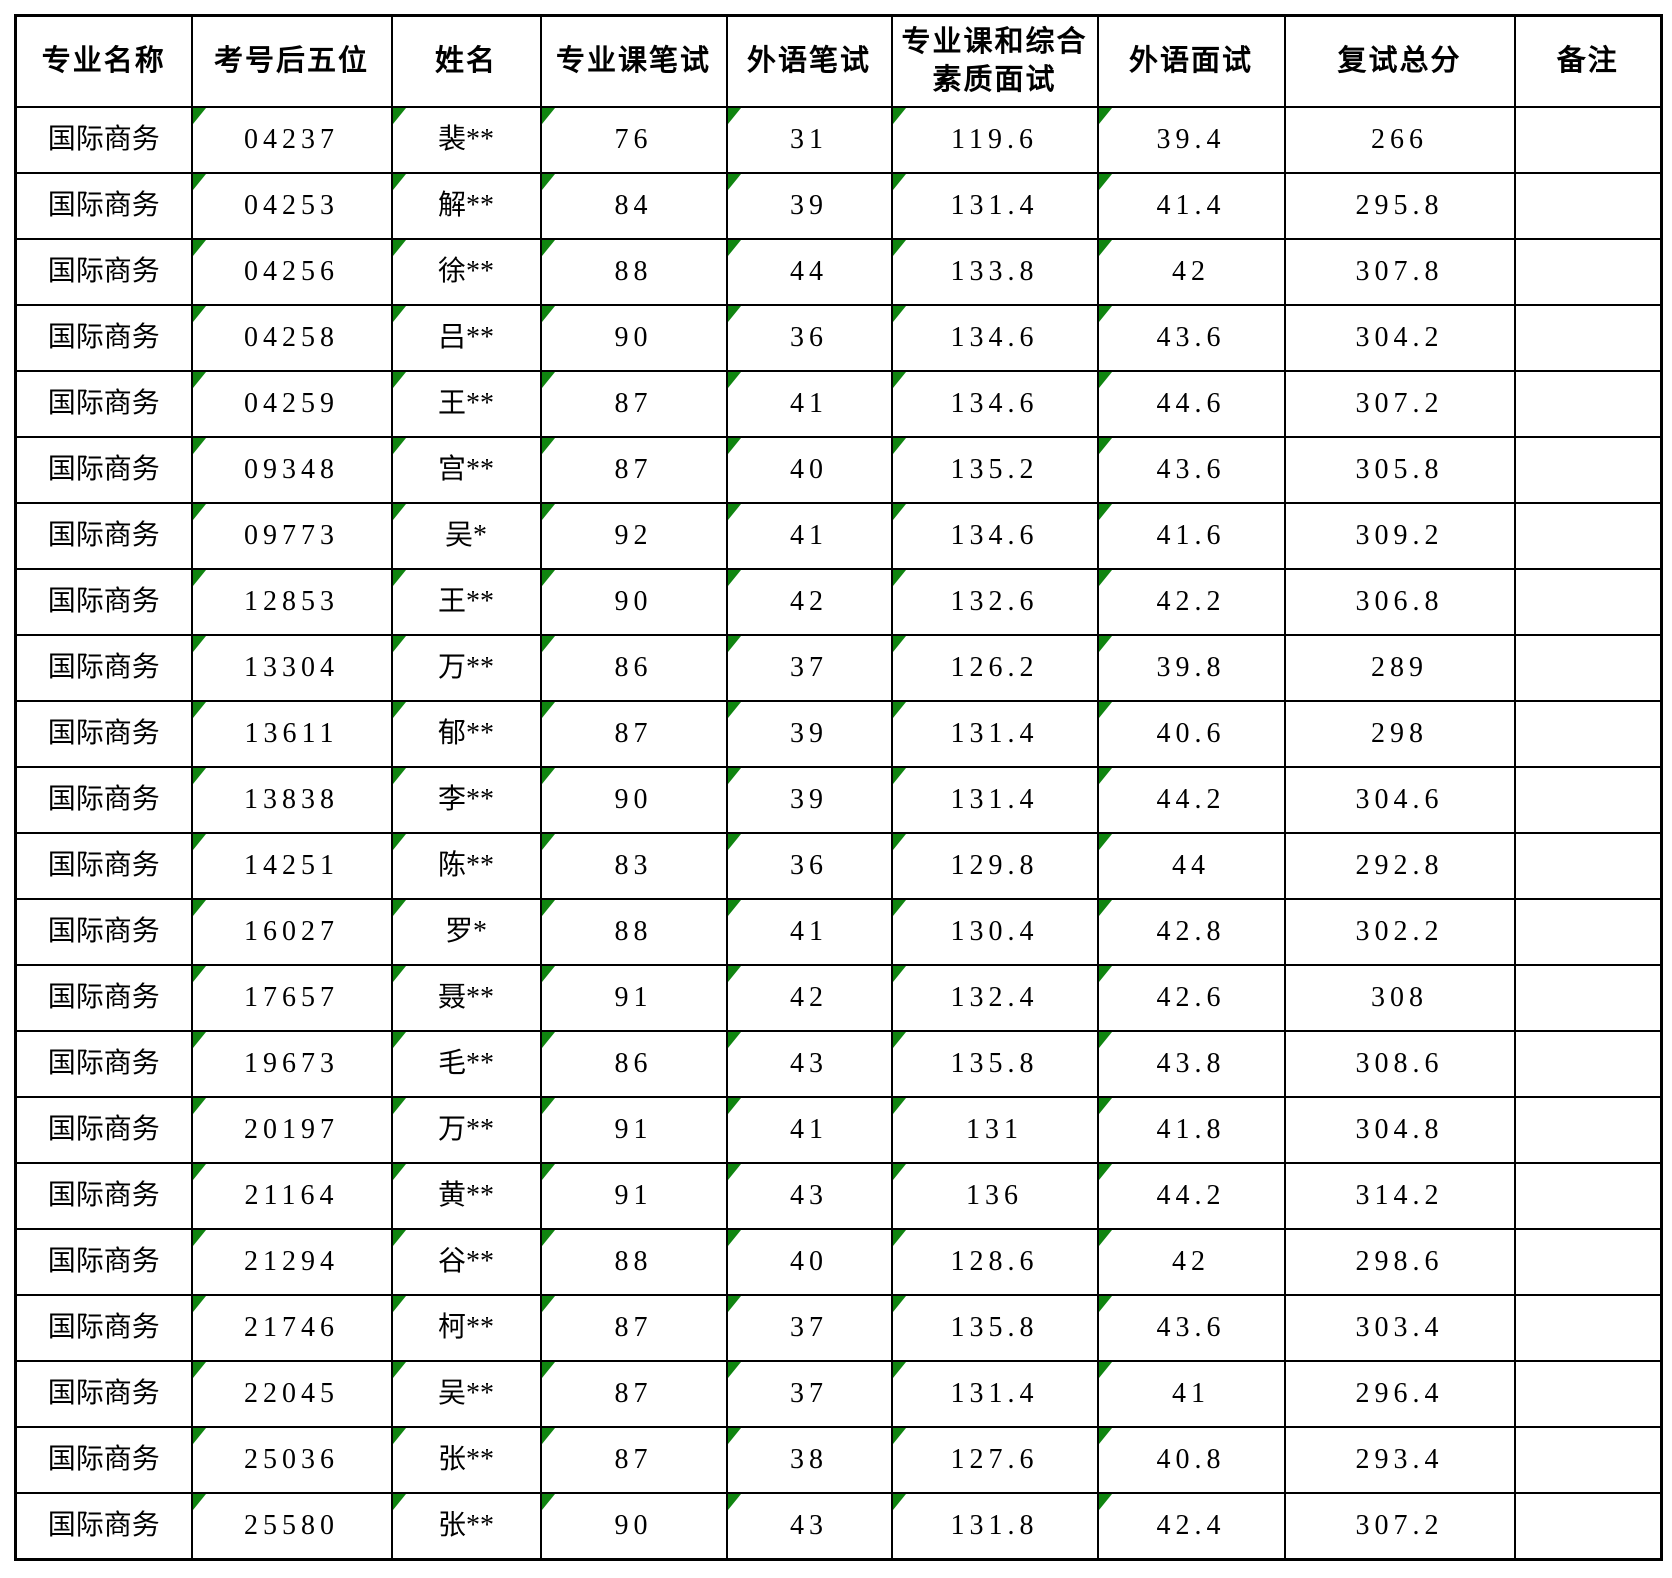 The image size is (1672, 1578). I want to click on cell-text: 20197, so click(291, 1129).